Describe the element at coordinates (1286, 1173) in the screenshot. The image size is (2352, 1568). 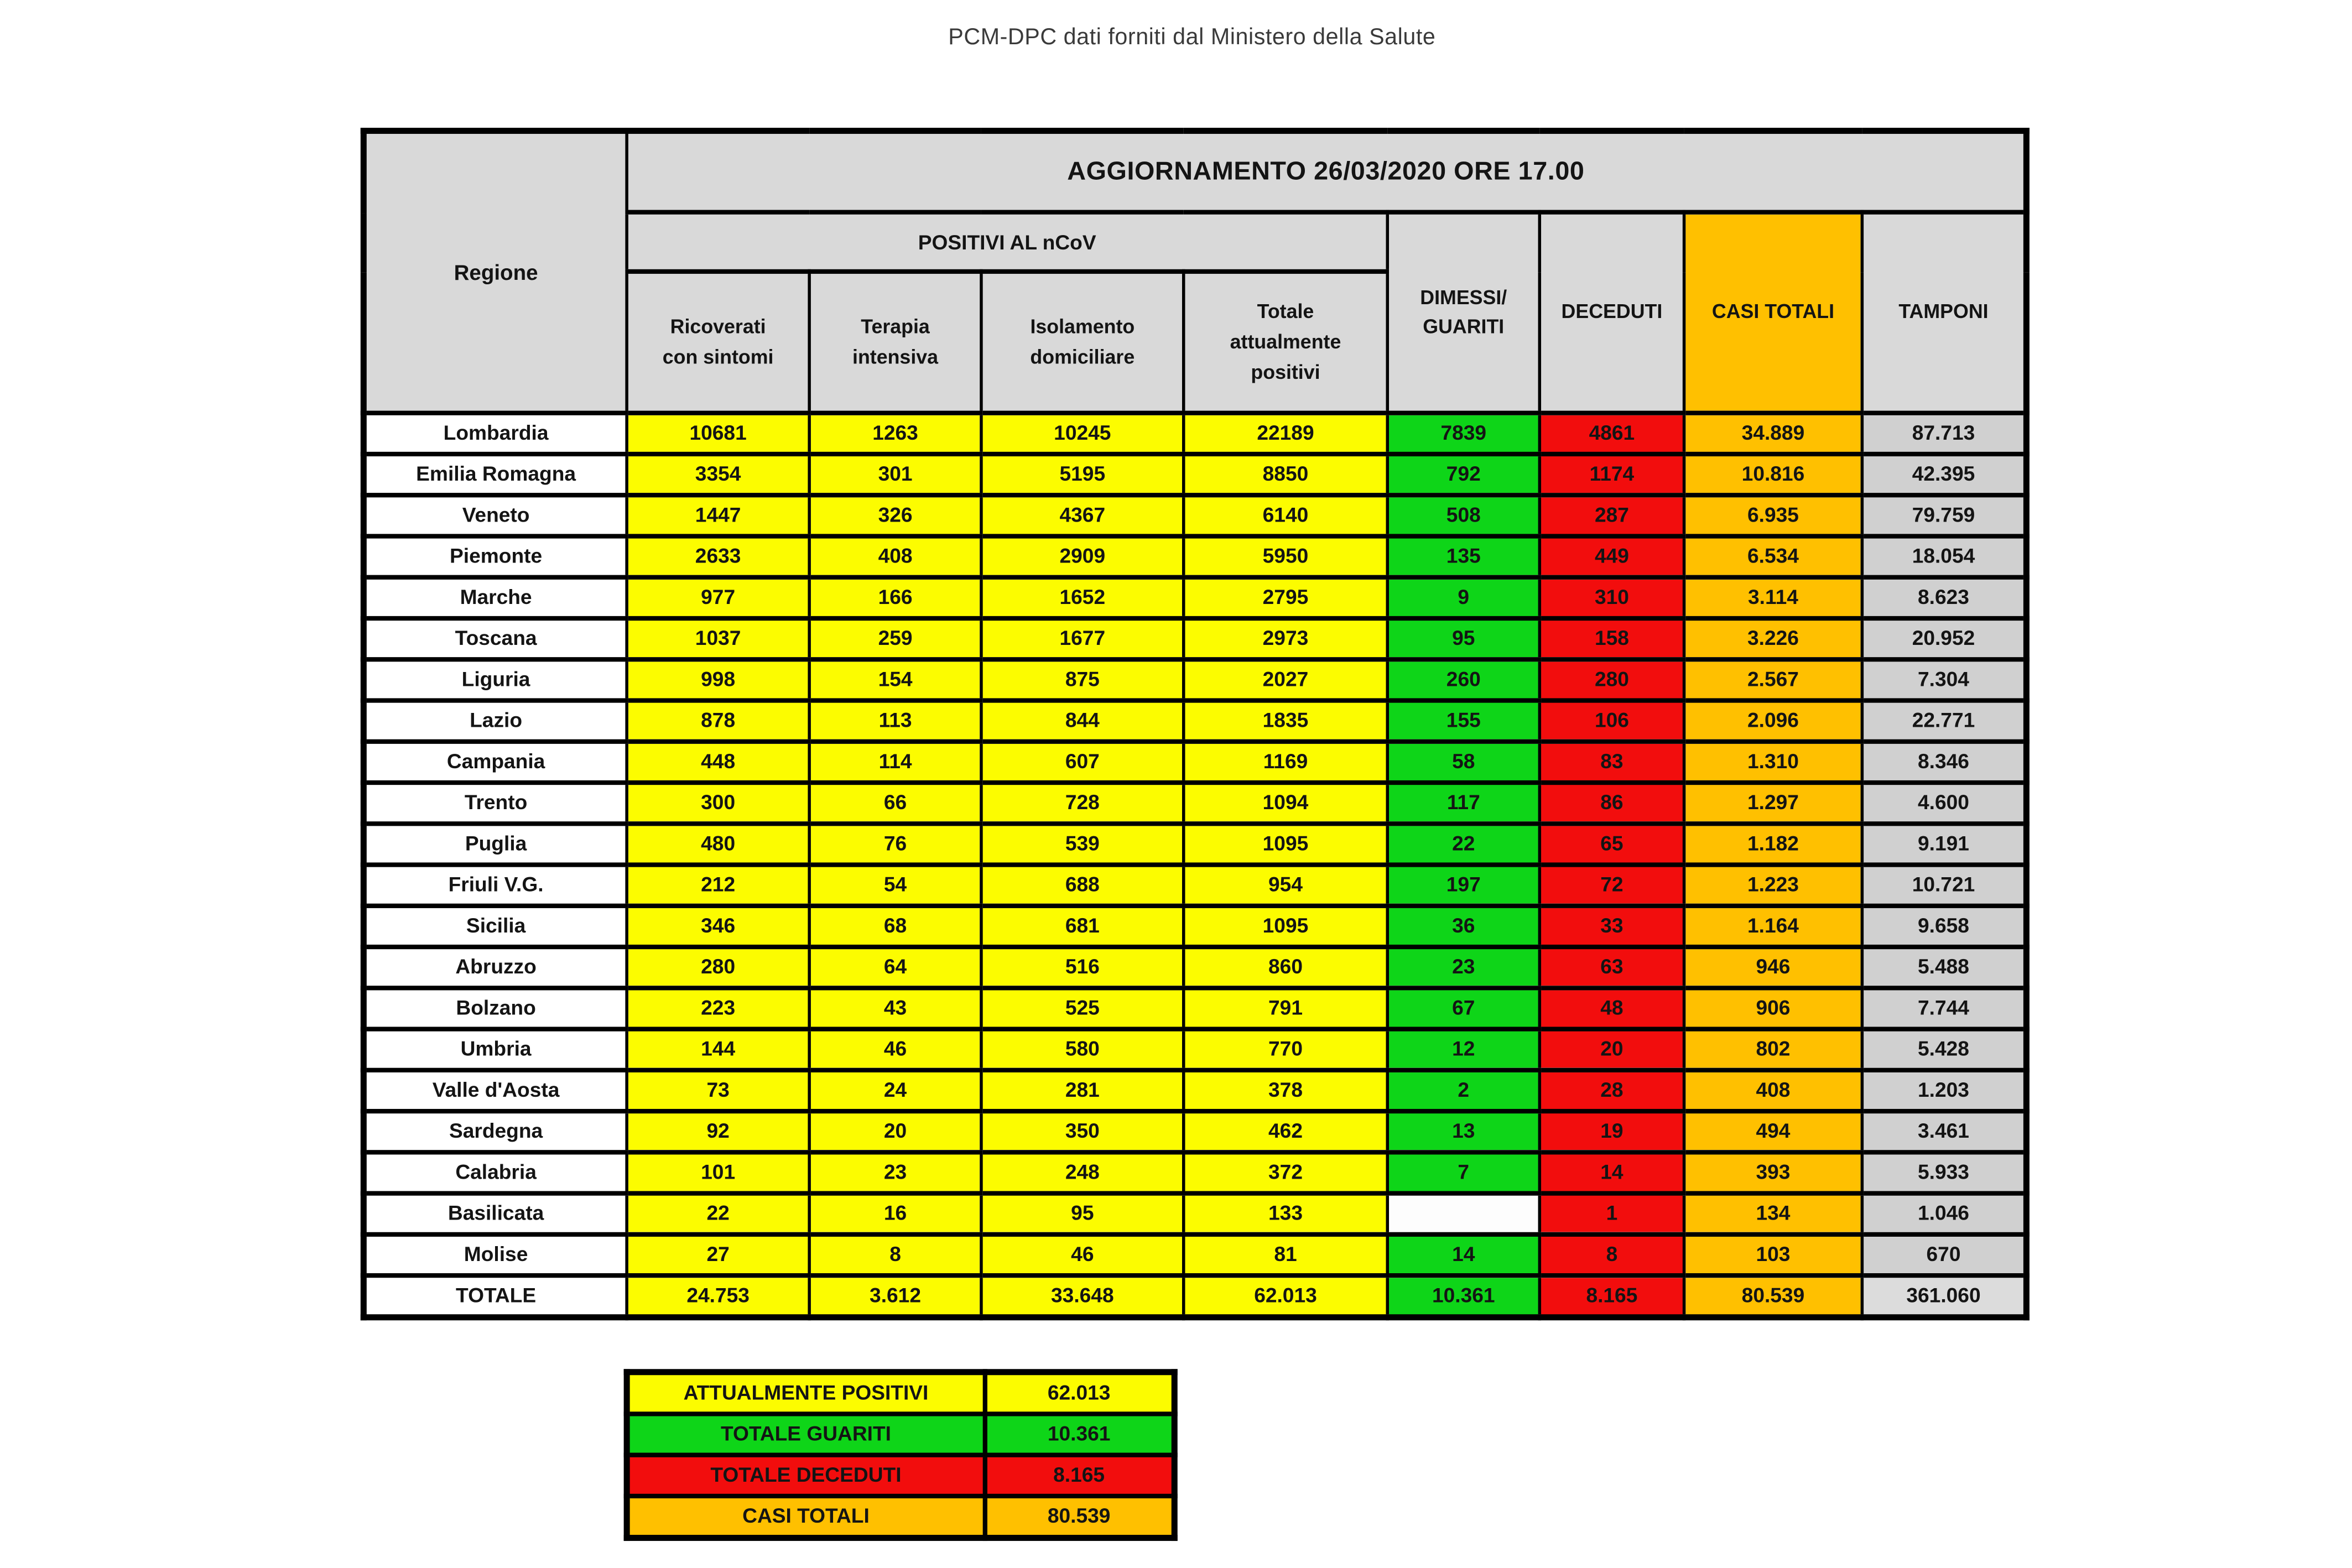
I see `totale-positivi-cell: 372` at that location.